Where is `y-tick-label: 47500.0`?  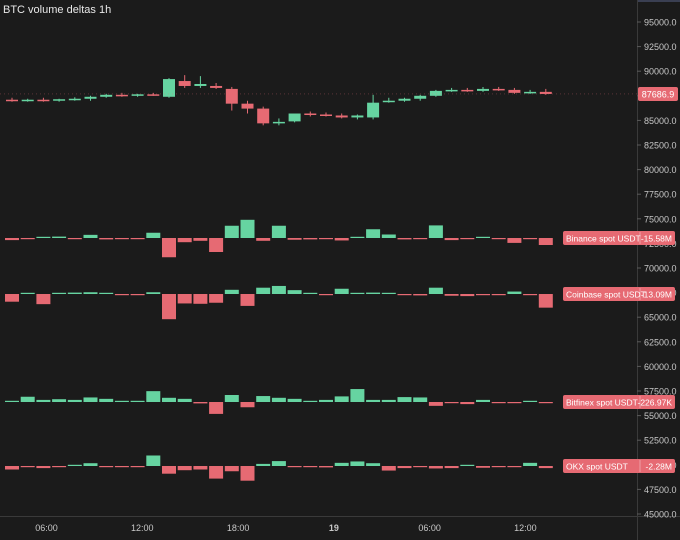
y-tick-label: 47500.0 is located at coordinates (660, 490).